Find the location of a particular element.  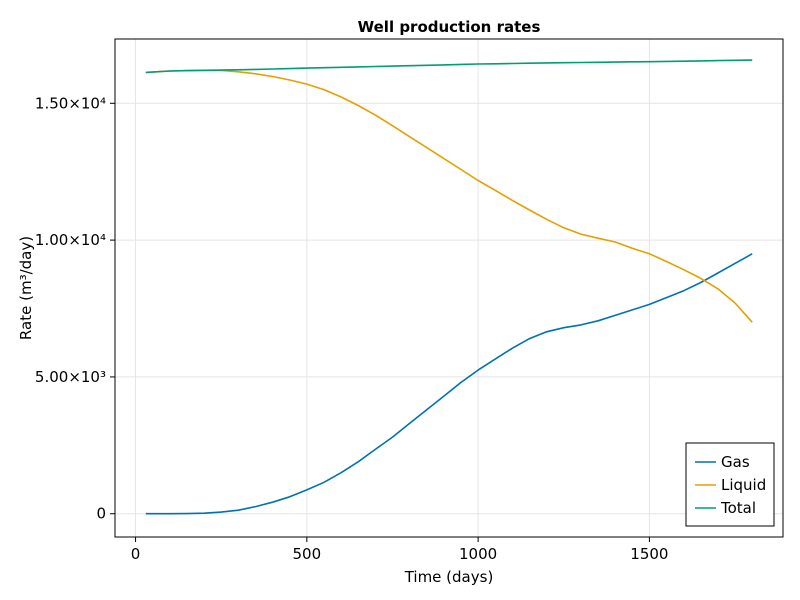

x-axis-title: Time (days) is located at coordinates (449, 577).